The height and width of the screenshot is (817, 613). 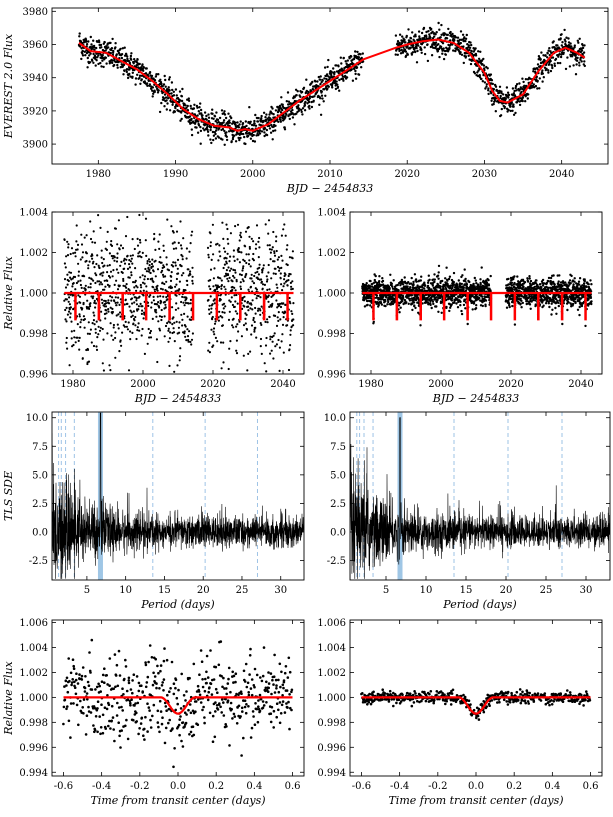 What do you see at coordinates (426, 590) in the screenshot?
I see `x-tick-label: 10` at bounding box center [426, 590].